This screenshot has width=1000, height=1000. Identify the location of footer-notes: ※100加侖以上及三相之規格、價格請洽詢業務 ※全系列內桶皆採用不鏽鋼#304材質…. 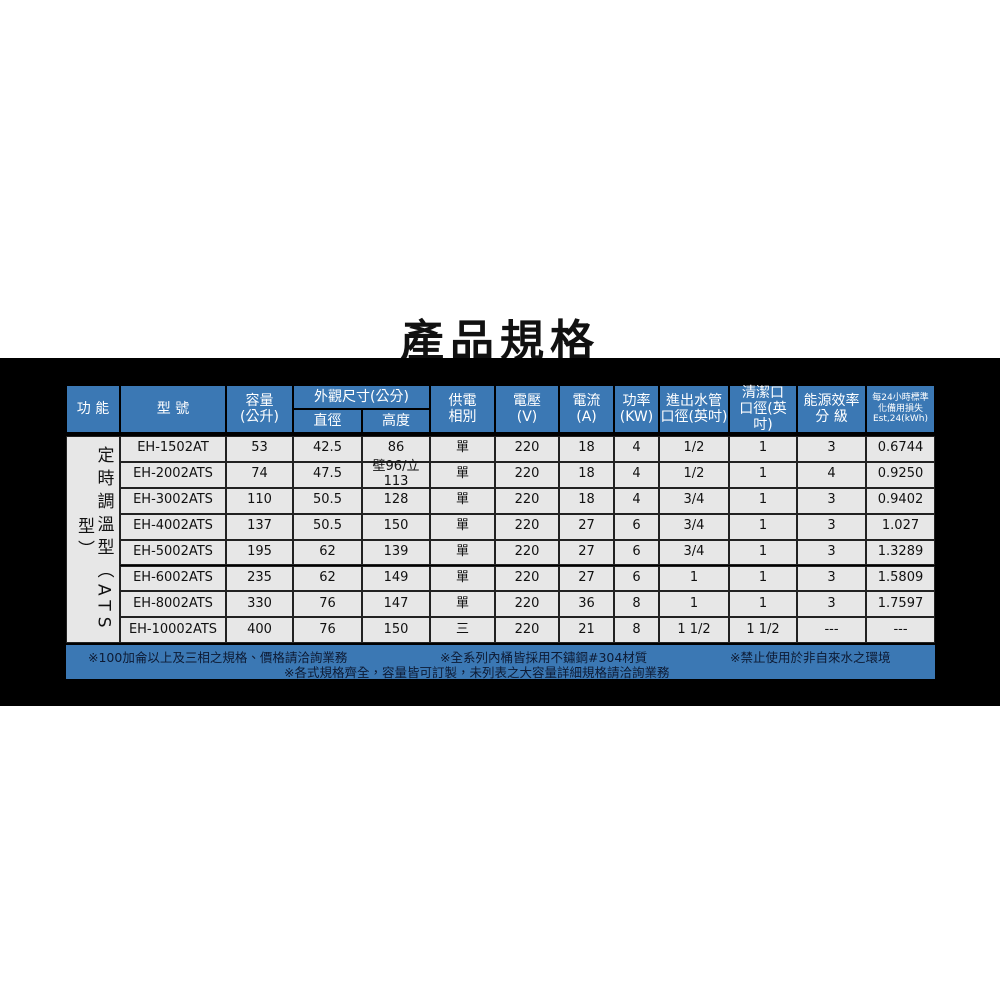
(500, 662).